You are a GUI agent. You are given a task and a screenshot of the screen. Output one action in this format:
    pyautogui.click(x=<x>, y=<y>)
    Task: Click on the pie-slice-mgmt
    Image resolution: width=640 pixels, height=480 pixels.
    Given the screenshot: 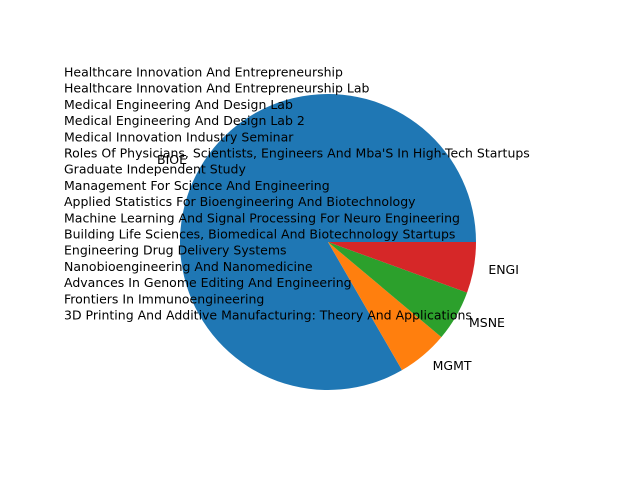 What is the action you would take?
    pyautogui.click(x=385, y=306)
    